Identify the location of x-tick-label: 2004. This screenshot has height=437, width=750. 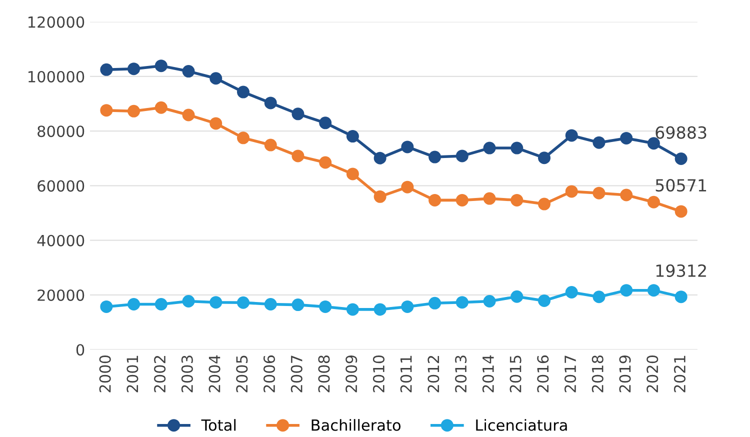
(214, 373).